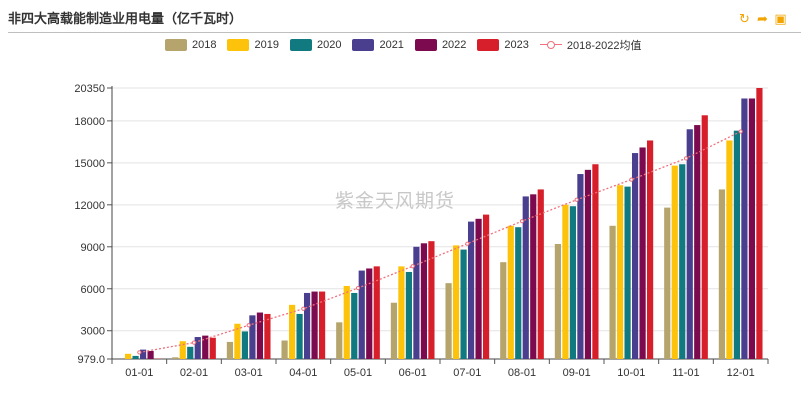 The width and height of the screenshot is (809, 413). What do you see at coordinates (300, 45) in the screenshot?
I see `legend-swatch-2020` at bounding box center [300, 45].